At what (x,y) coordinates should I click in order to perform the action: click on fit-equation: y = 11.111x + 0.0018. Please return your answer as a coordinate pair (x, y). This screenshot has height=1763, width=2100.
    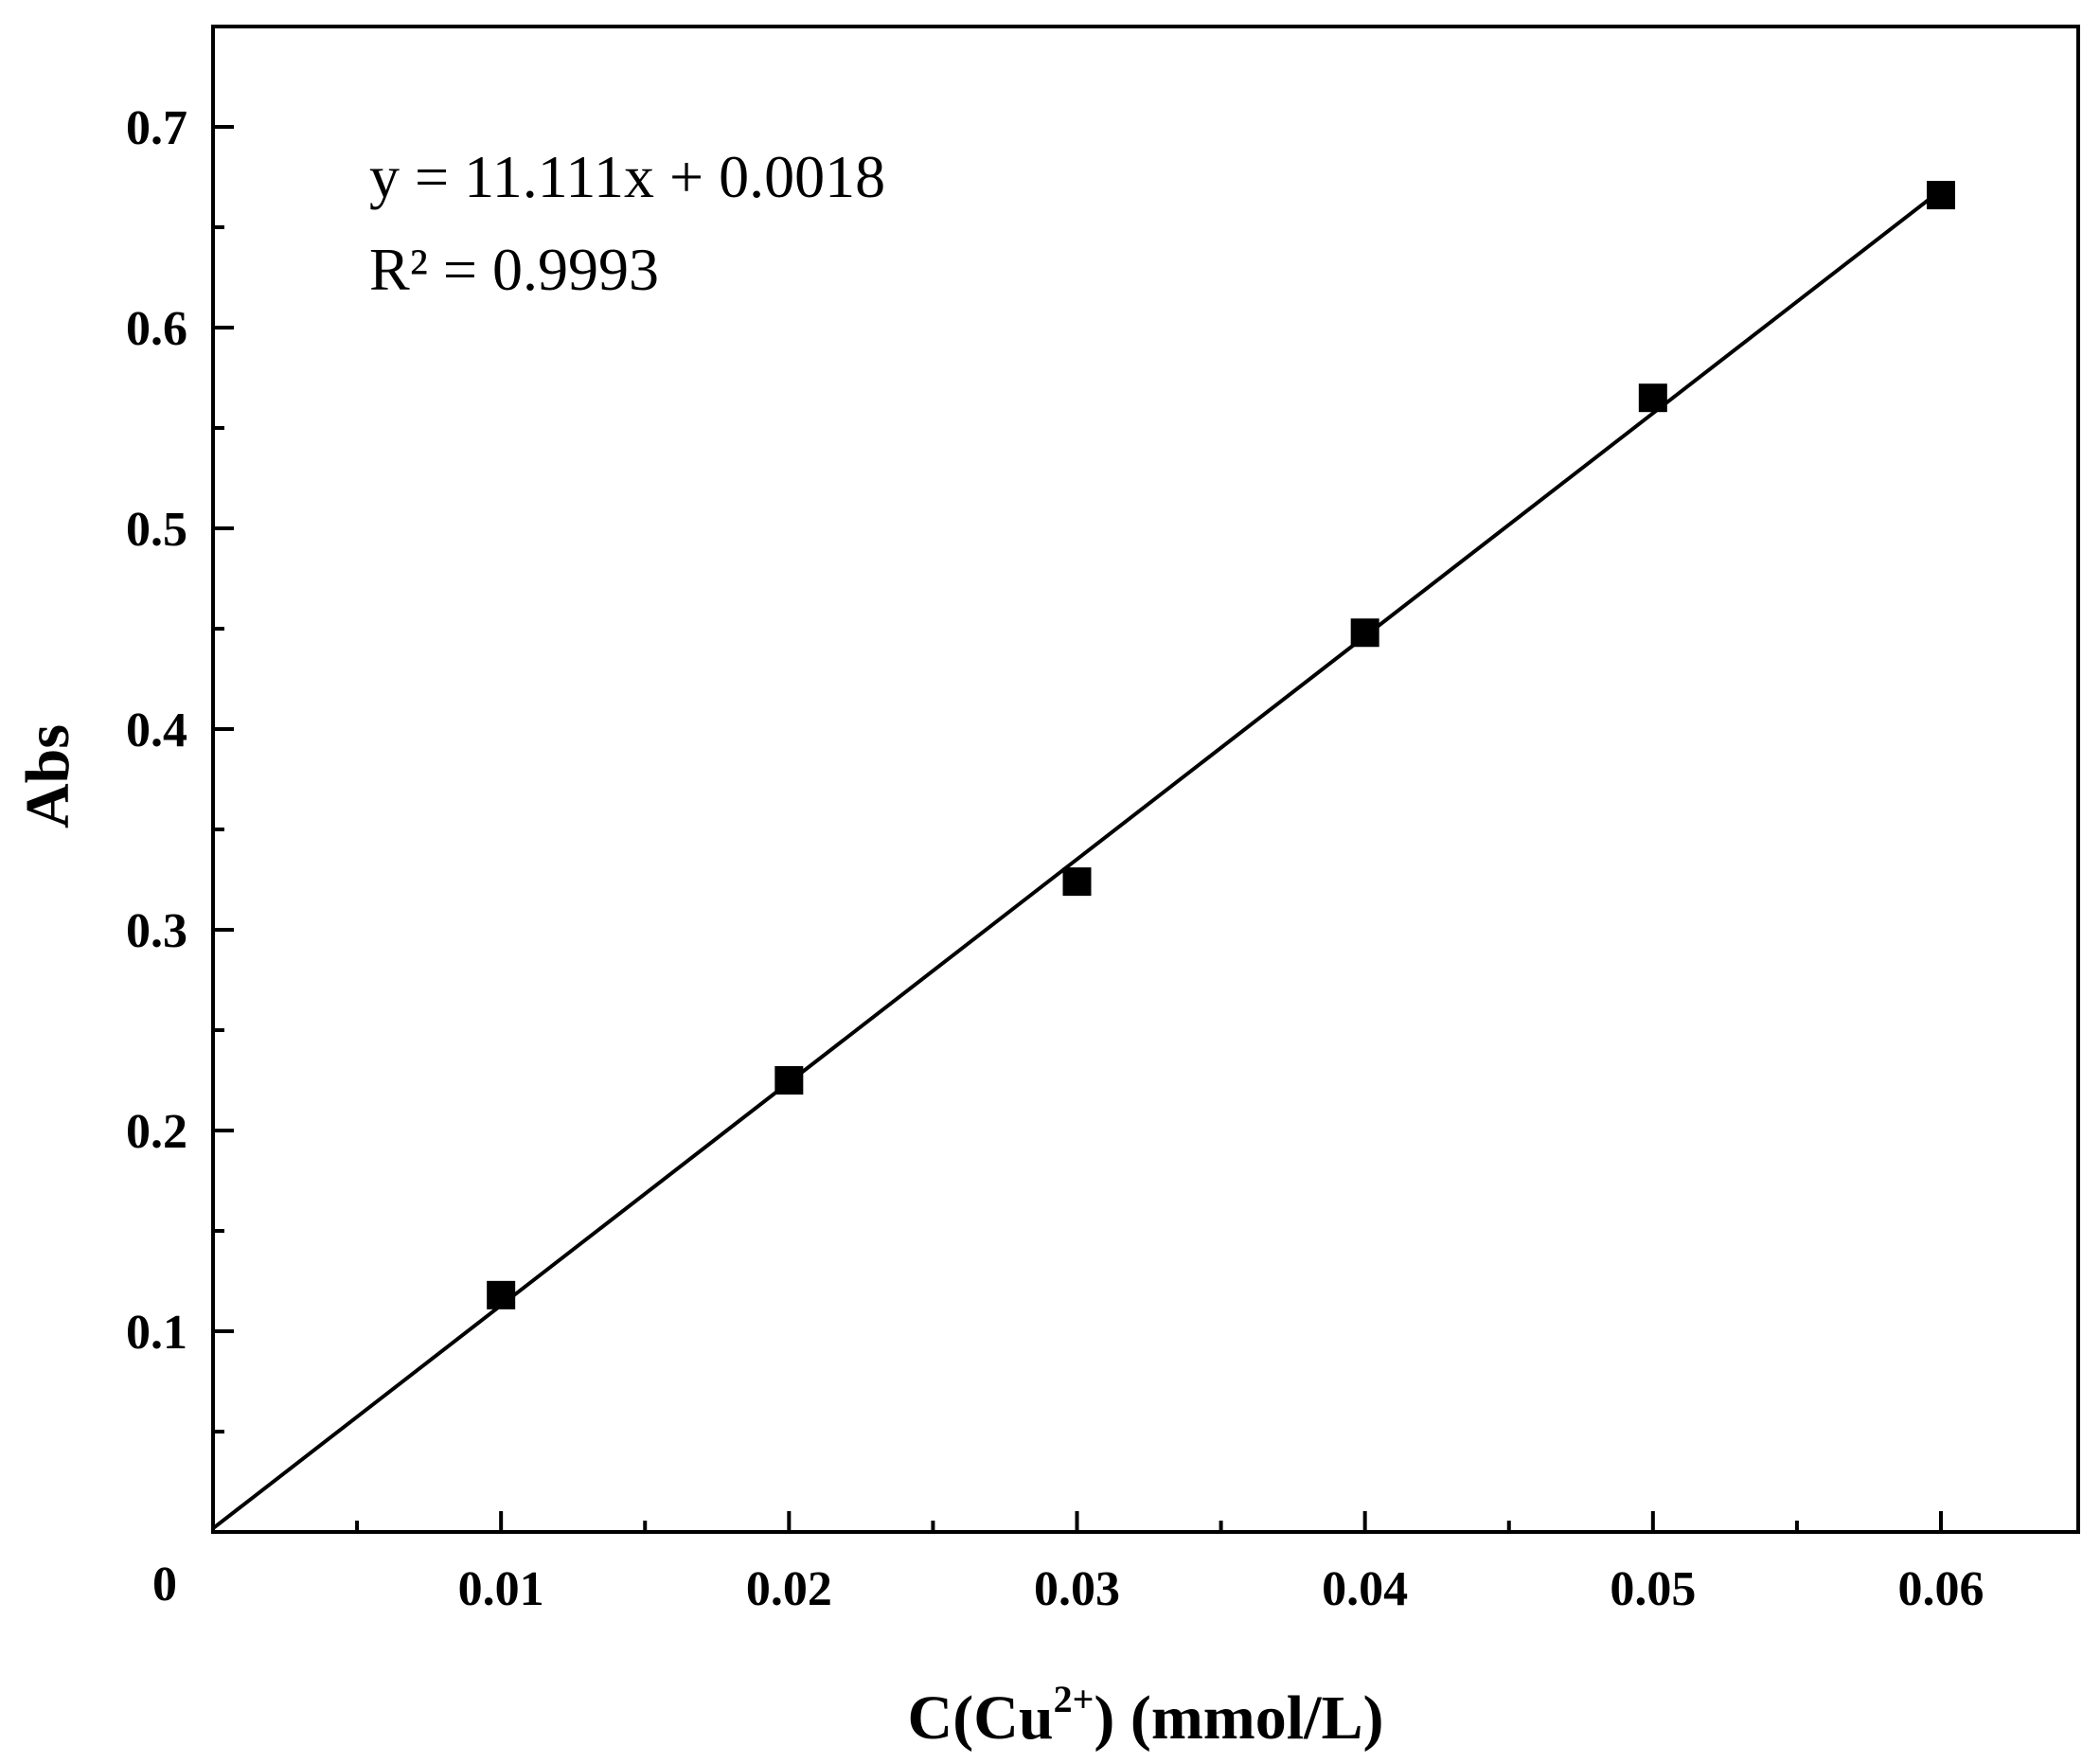
    Looking at the image, I should click on (627, 176).